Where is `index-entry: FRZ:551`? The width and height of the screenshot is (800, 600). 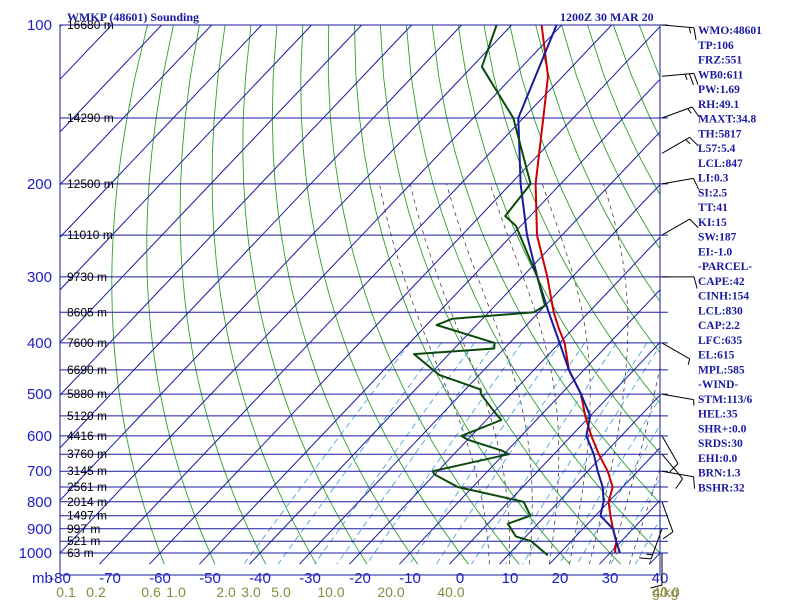 index-entry: FRZ:551 is located at coordinates (720, 61).